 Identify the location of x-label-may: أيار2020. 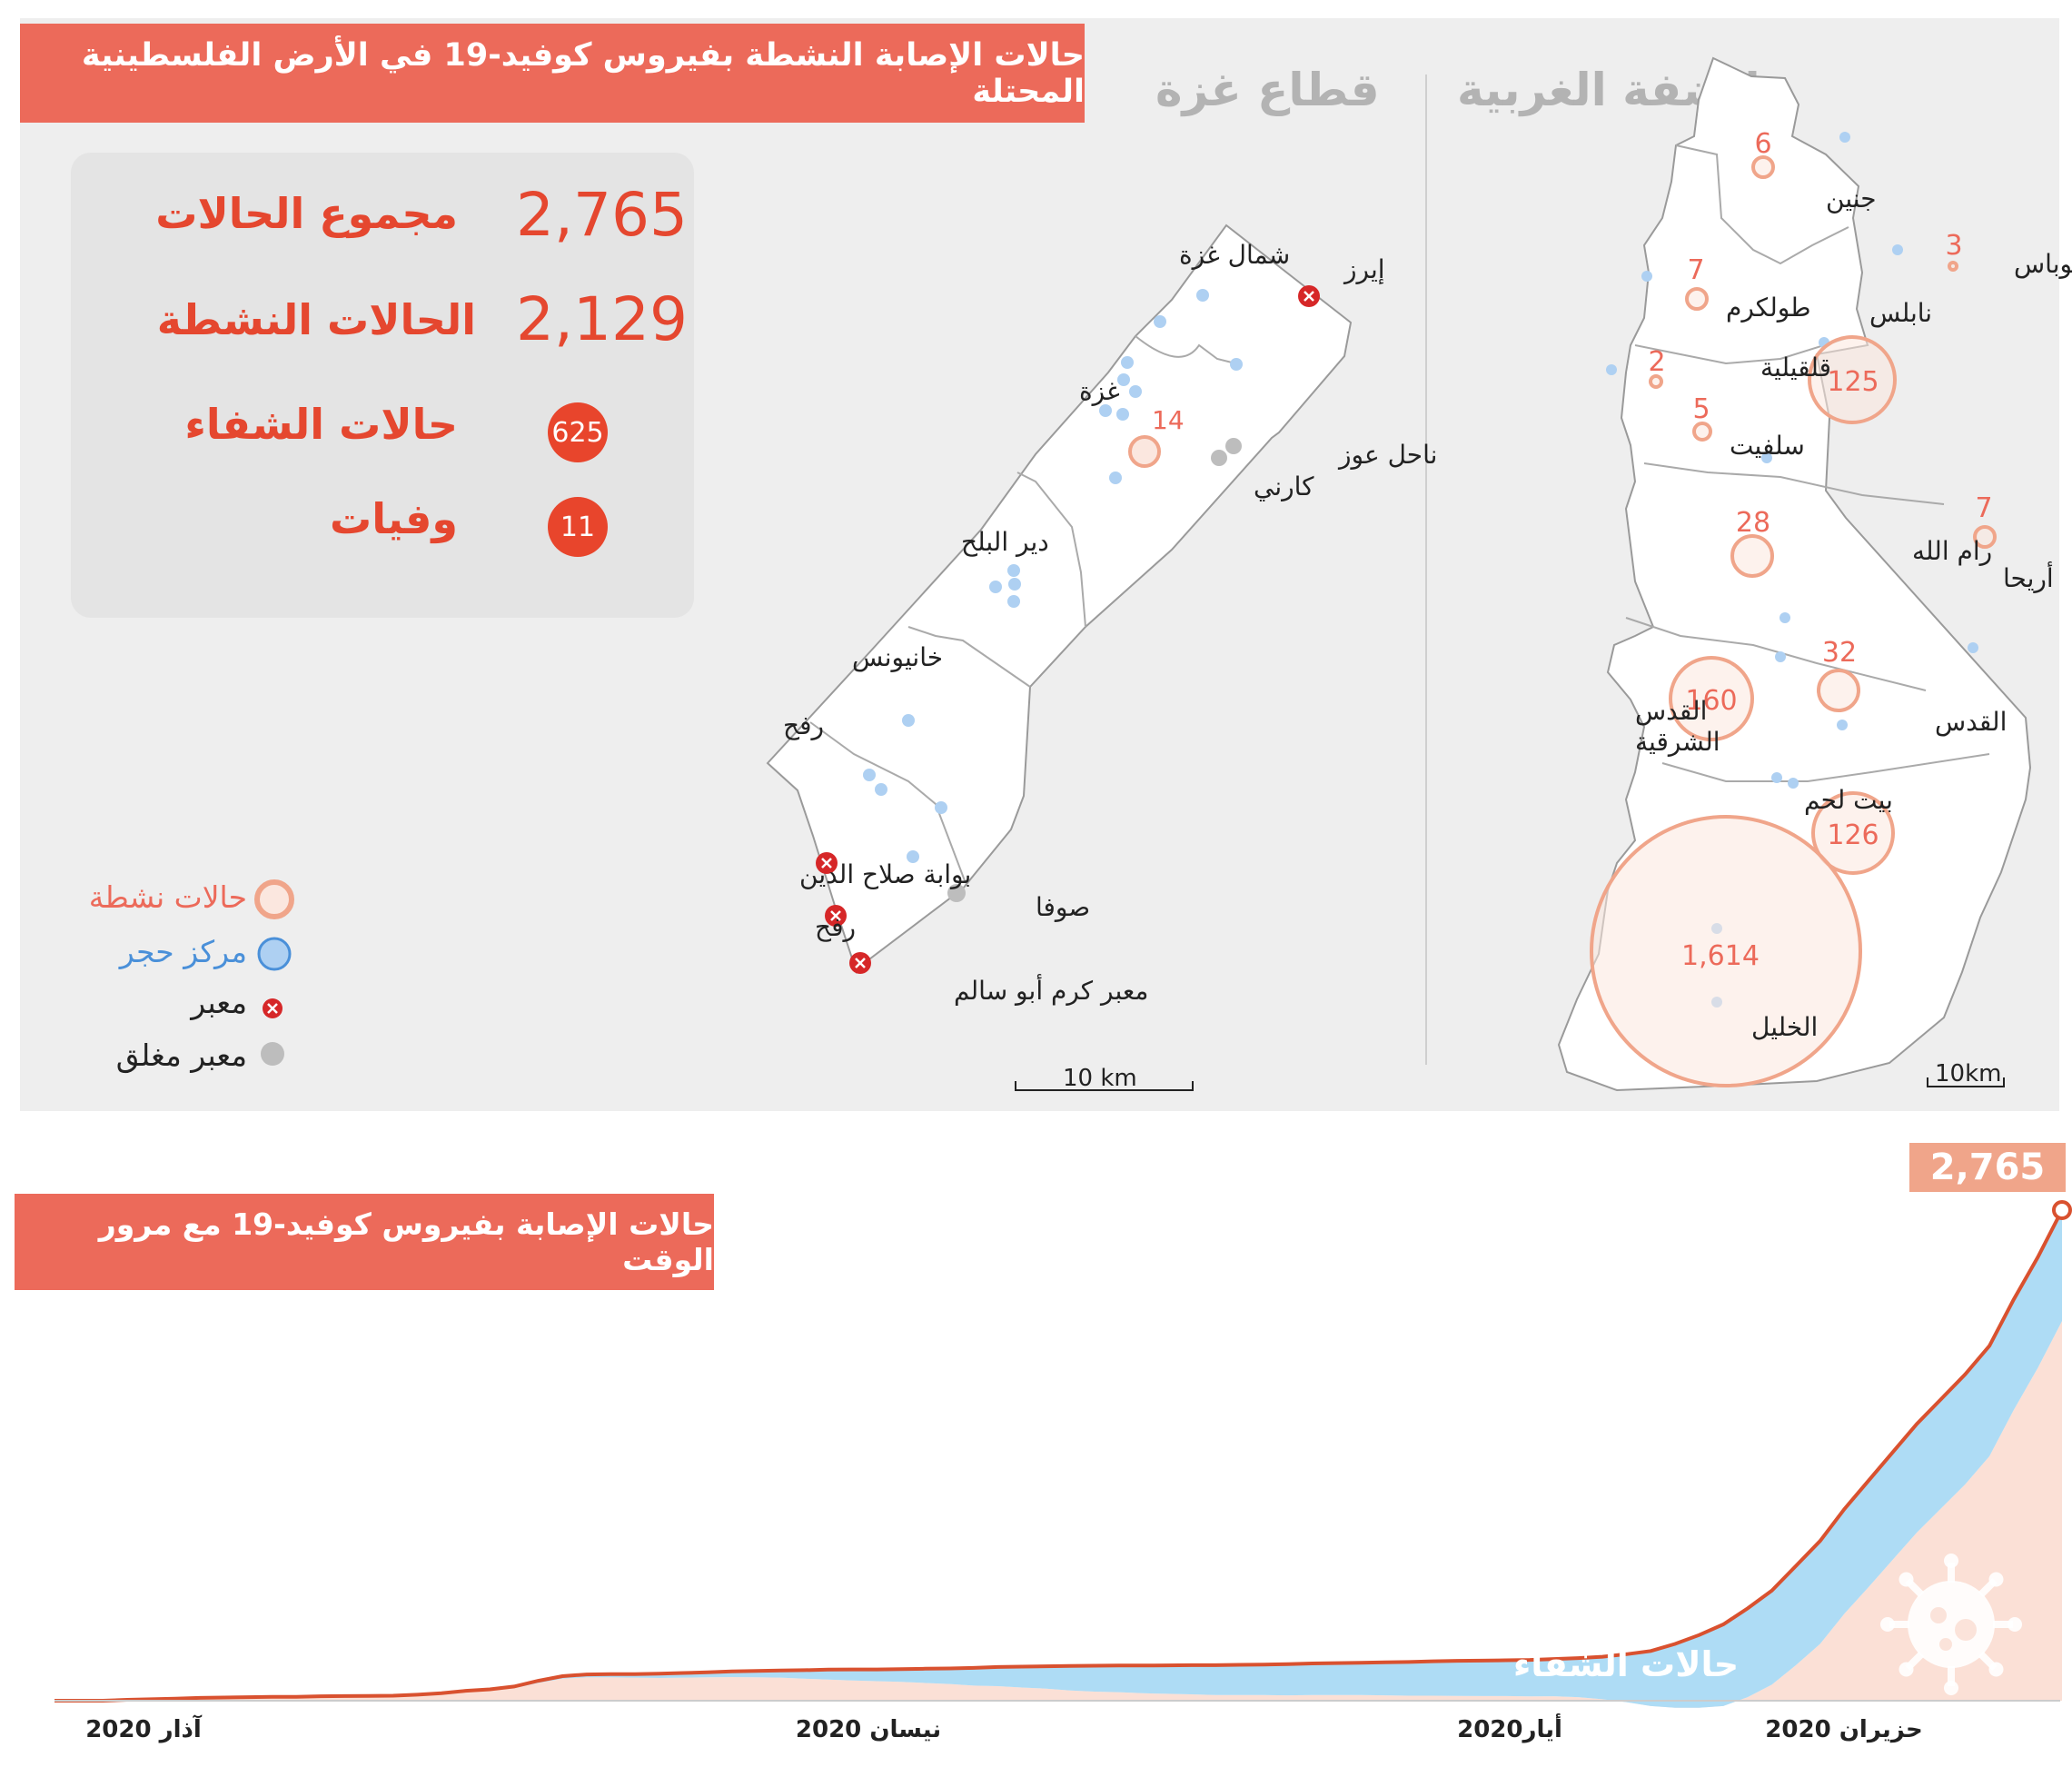
(1509, 1728).